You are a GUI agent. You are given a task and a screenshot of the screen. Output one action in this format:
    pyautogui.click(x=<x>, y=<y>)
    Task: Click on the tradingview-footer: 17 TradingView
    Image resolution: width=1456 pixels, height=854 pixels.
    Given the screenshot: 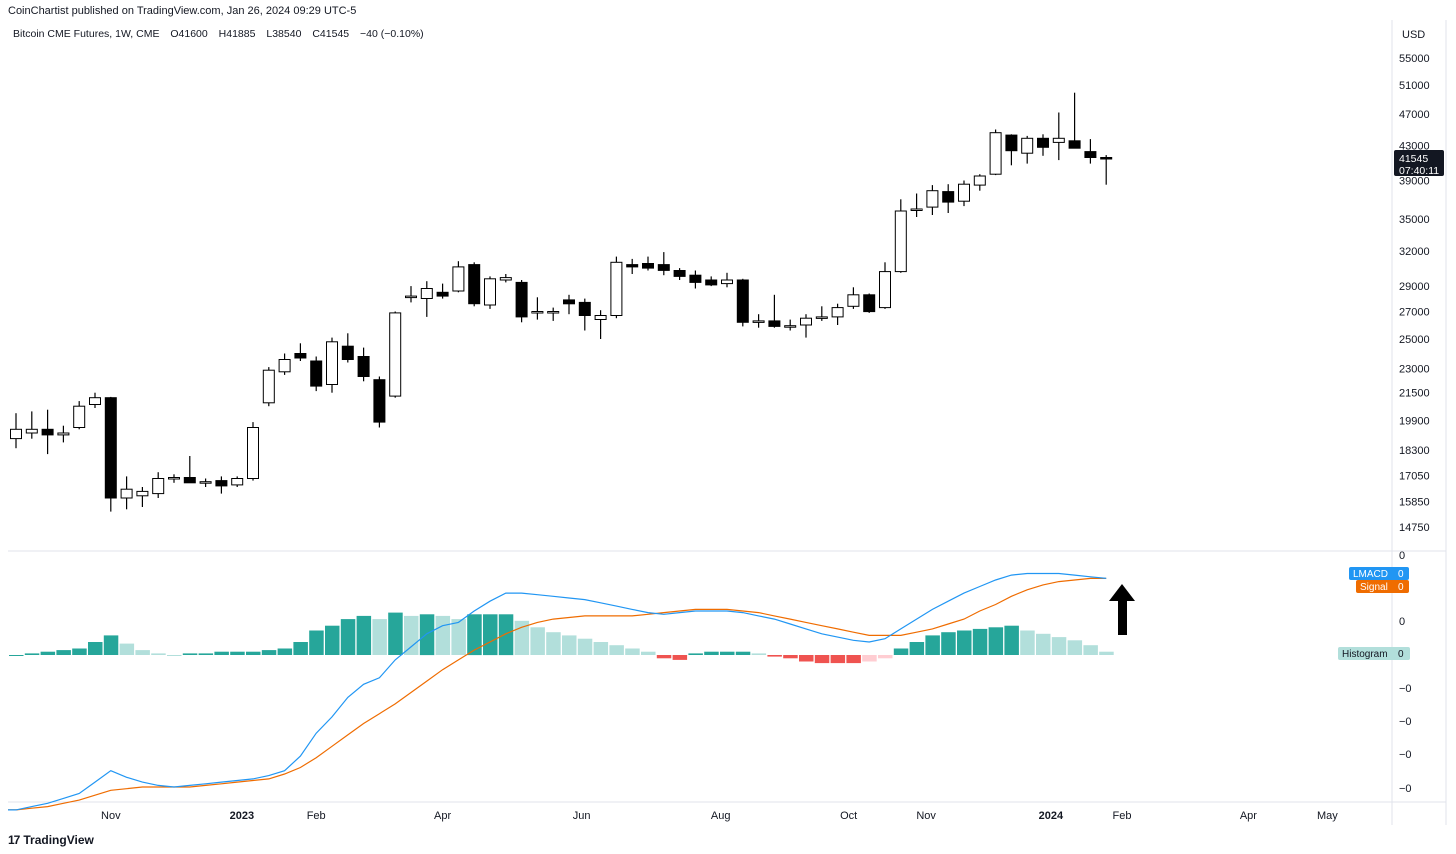 What is the action you would take?
    pyautogui.click(x=51, y=840)
    